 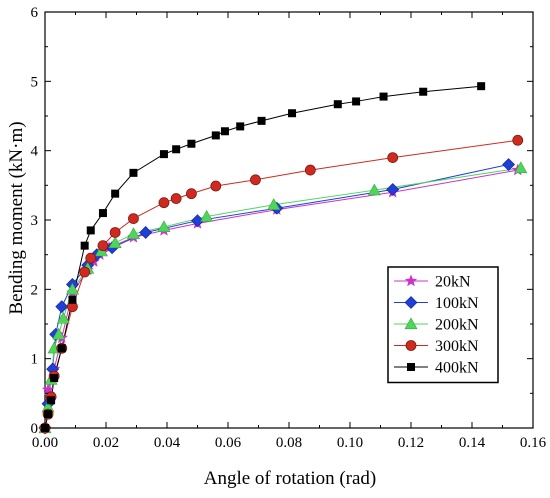 I want to click on x-tick-label: 0.04, so click(x=167, y=443).